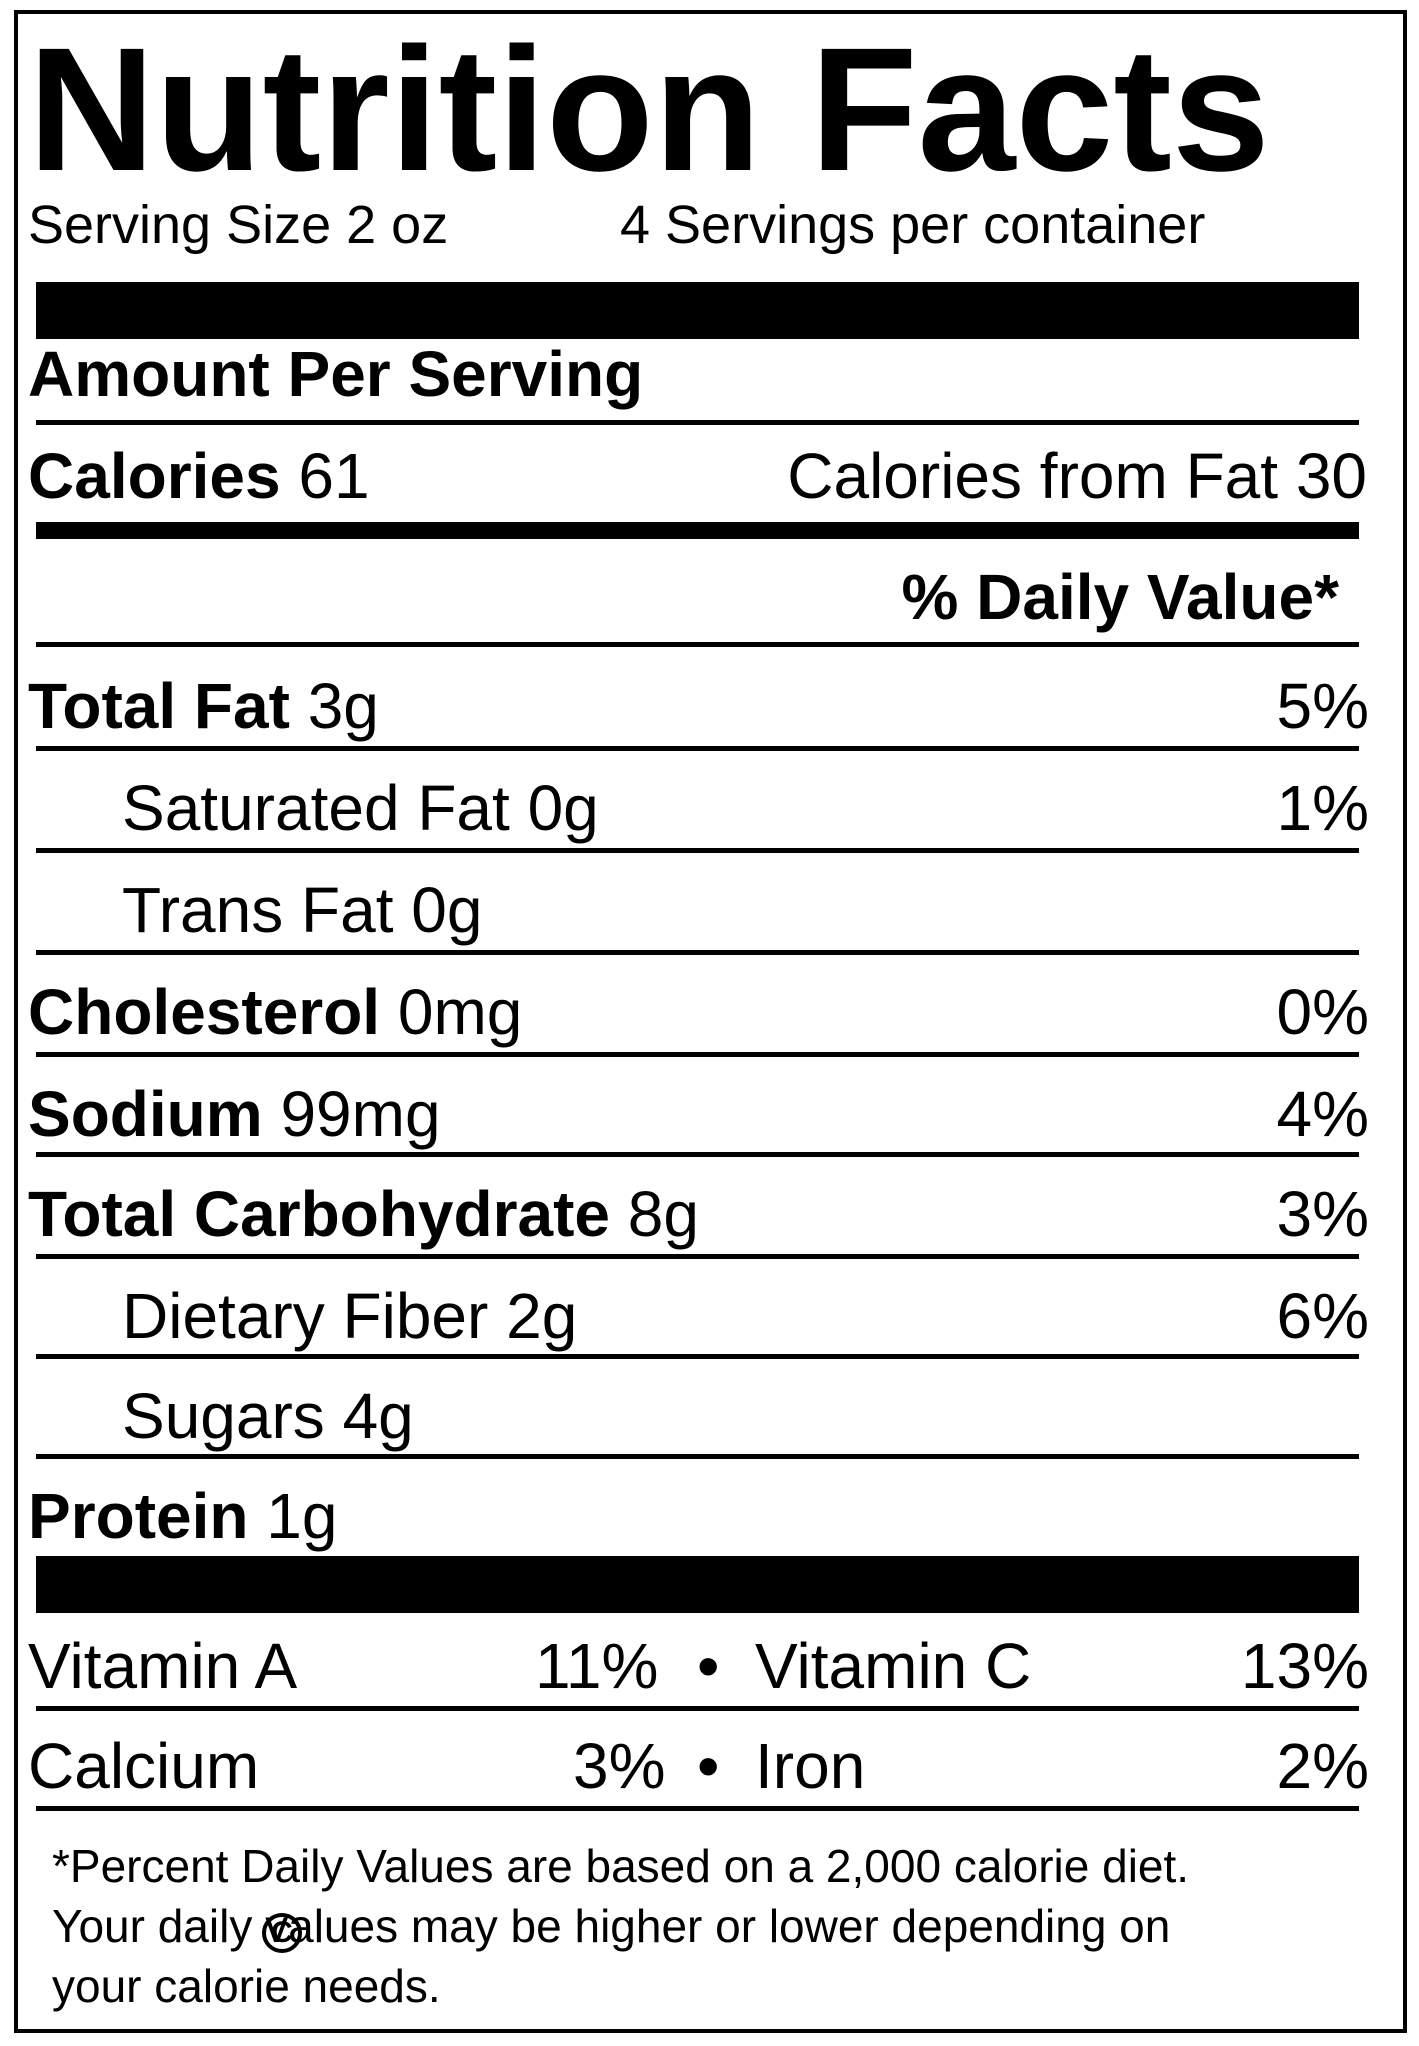  I want to click on cholesterol-row: Cholesterol 0mg, so click(275, 1012).